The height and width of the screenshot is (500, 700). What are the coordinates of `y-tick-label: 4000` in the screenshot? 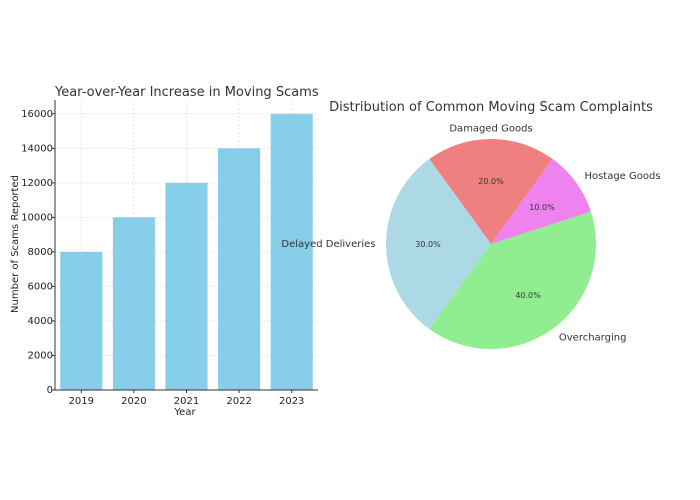 It's located at (40, 321).